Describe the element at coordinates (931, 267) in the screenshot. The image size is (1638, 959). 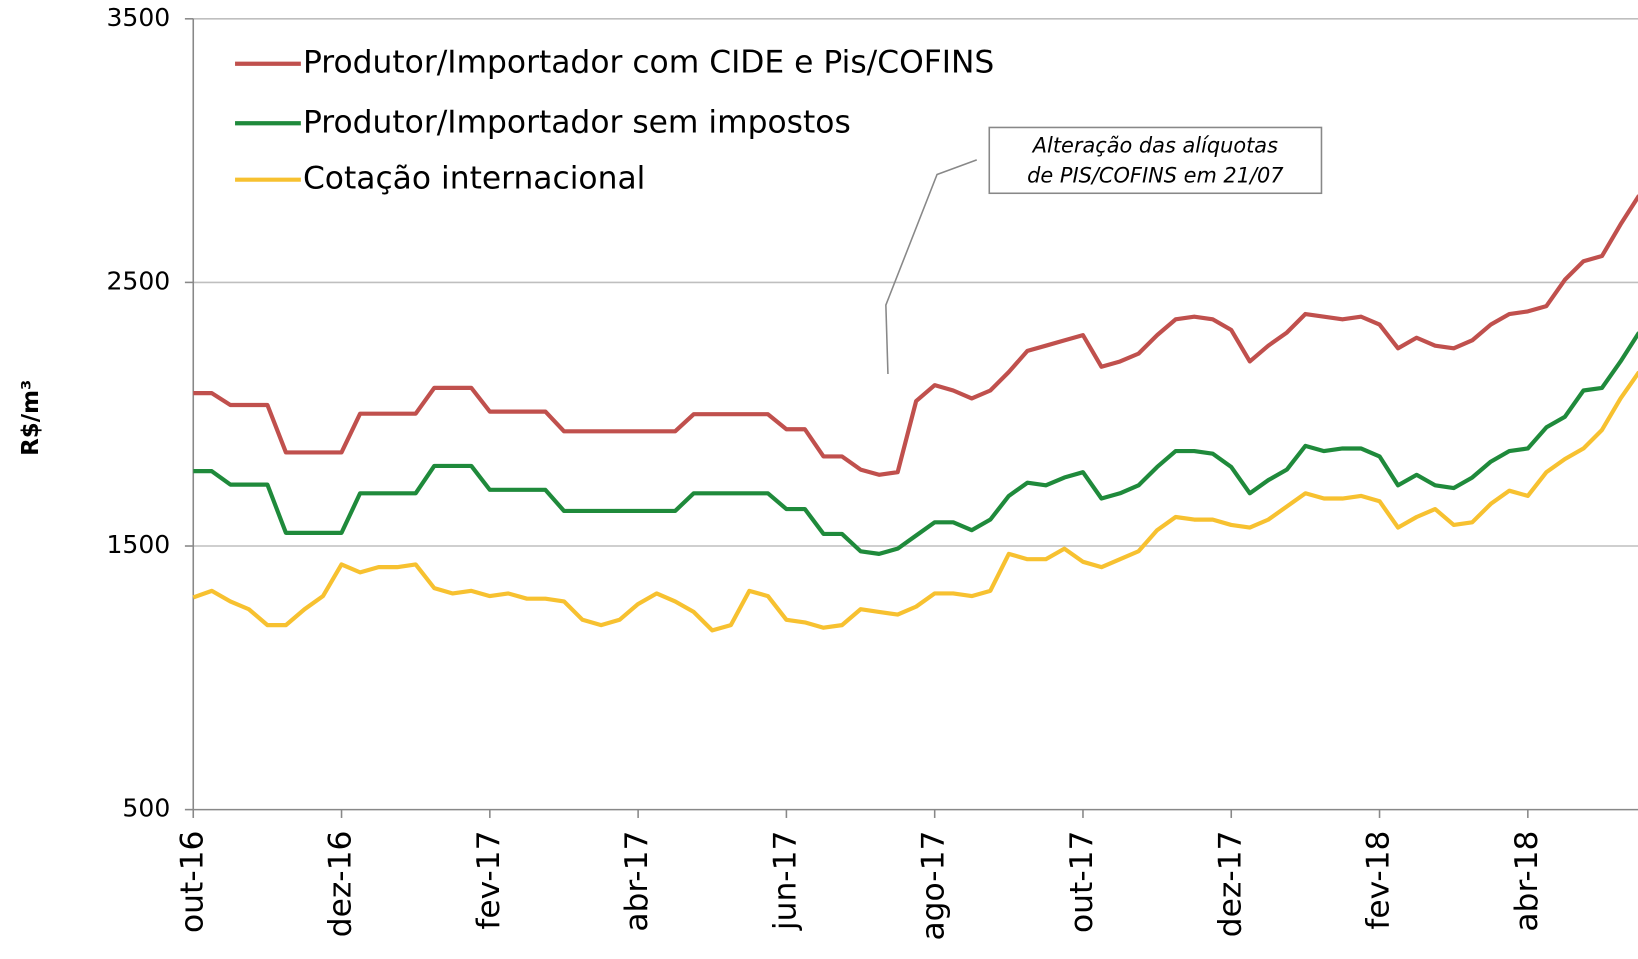
I see `annotation-leader` at that location.